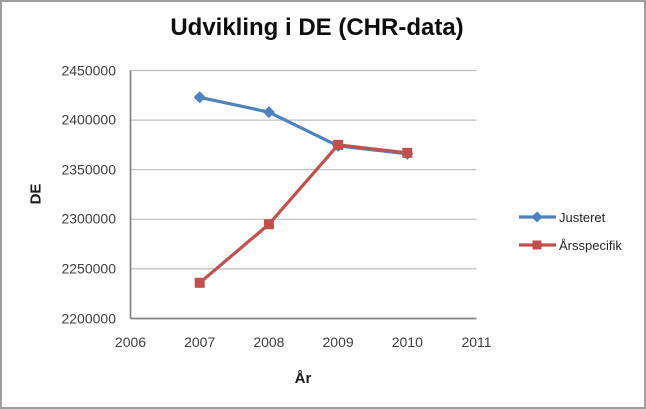 Image resolution: width=646 pixels, height=409 pixels. What do you see at coordinates (476, 342) in the screenshot?
I see `x-tick-label: 2011` at bounding box center [476, 342].